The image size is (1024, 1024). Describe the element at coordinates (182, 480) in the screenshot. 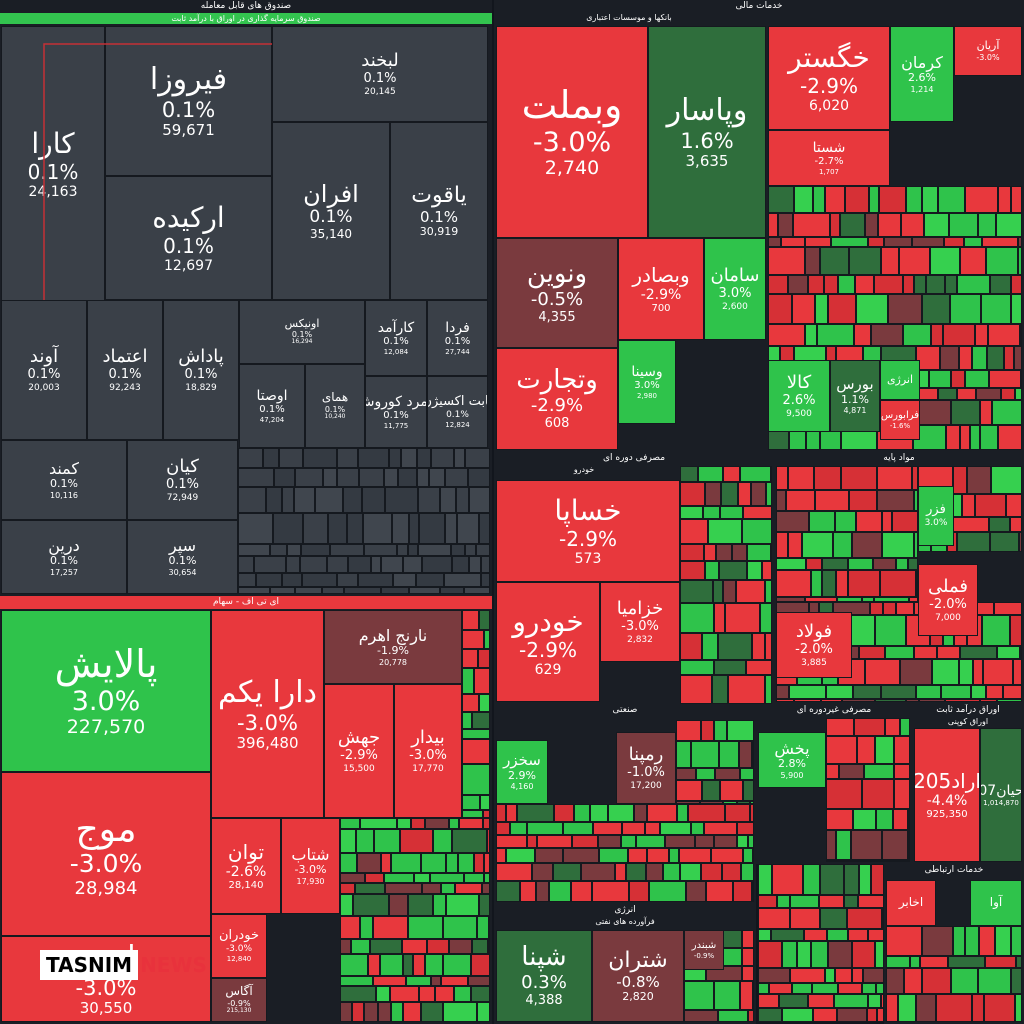

I see `tile-kian: کیان 0.1% 72,949` at that location.